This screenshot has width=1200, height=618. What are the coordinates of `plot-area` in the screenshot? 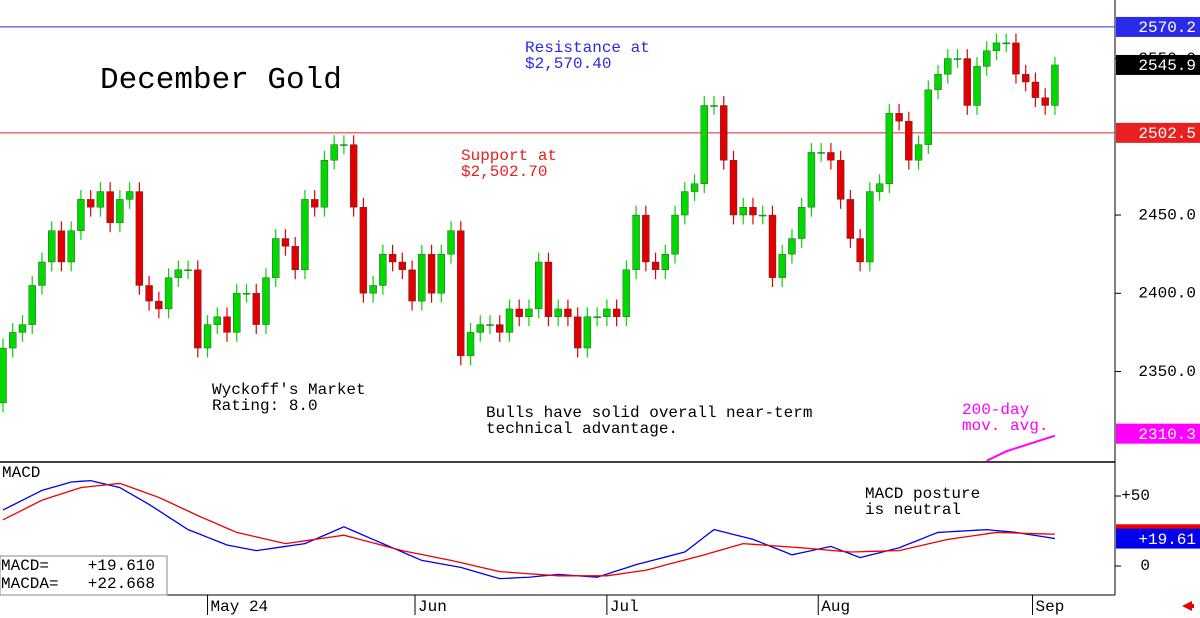 It's located at (529, 529).